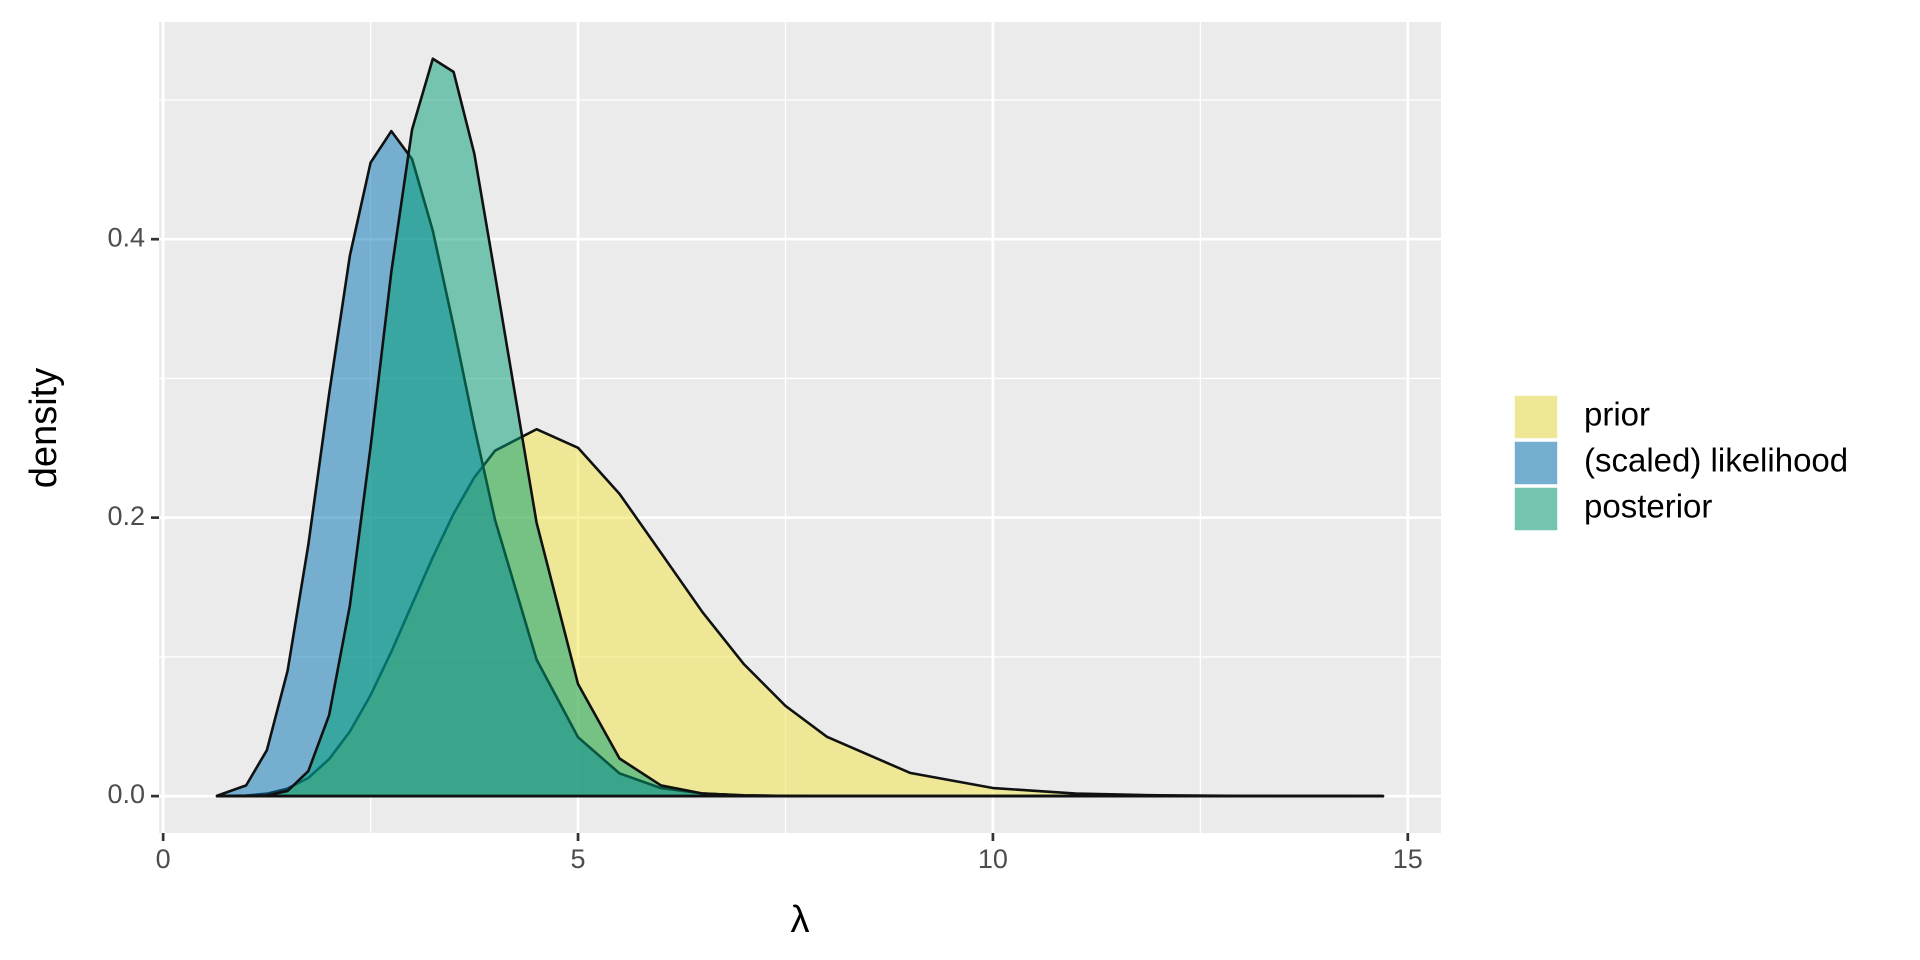 This screenshot has height=960, width=1920. What do you see at coordinates (1648, 506) in the screenshot?
I see `legend-label: posterior` at bounding box center [1648, 506].